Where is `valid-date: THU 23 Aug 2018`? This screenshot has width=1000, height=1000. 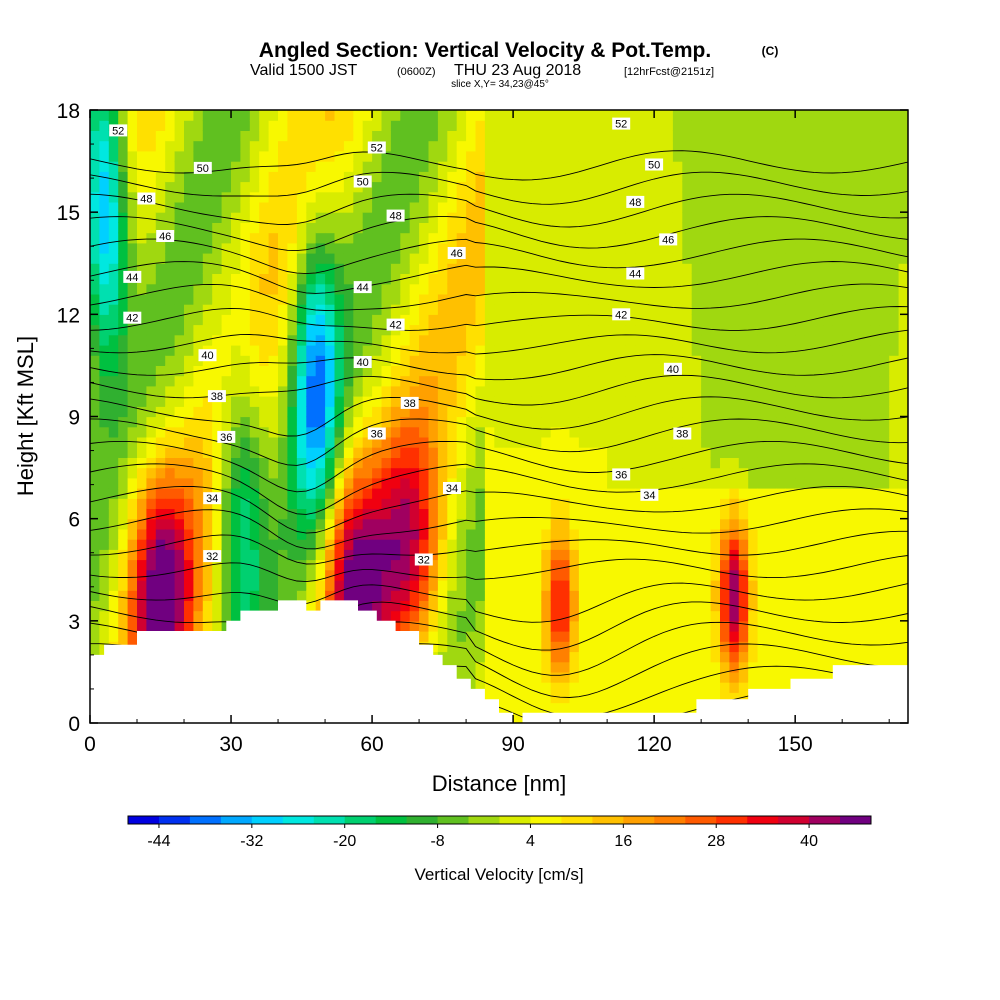
valid-date: THU 23 Aug 2018 is located at coordinates (517, 70).